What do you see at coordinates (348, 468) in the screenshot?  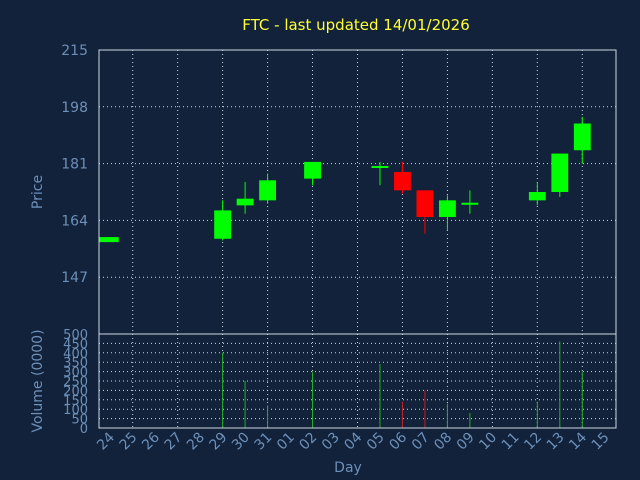 I see `x-axis-label: Day` at bounding box center [348, 468].